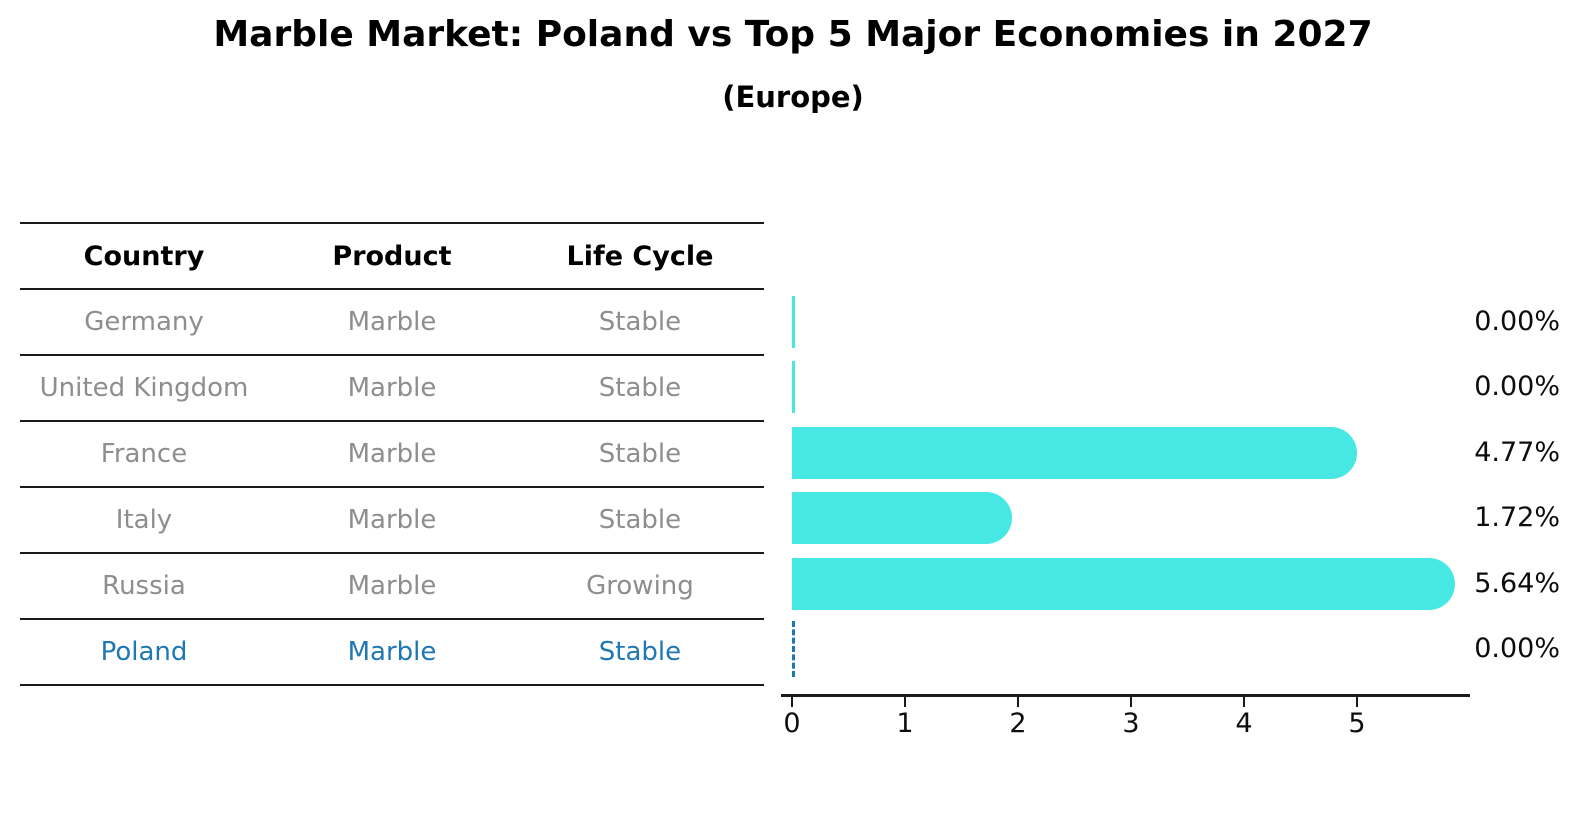 Image resolution: width=1586 pixels, height=823 pixels. Describe the element at coordinates (144, 388) in the screenshot. I see `cell-country: United Kingdom` at that location.